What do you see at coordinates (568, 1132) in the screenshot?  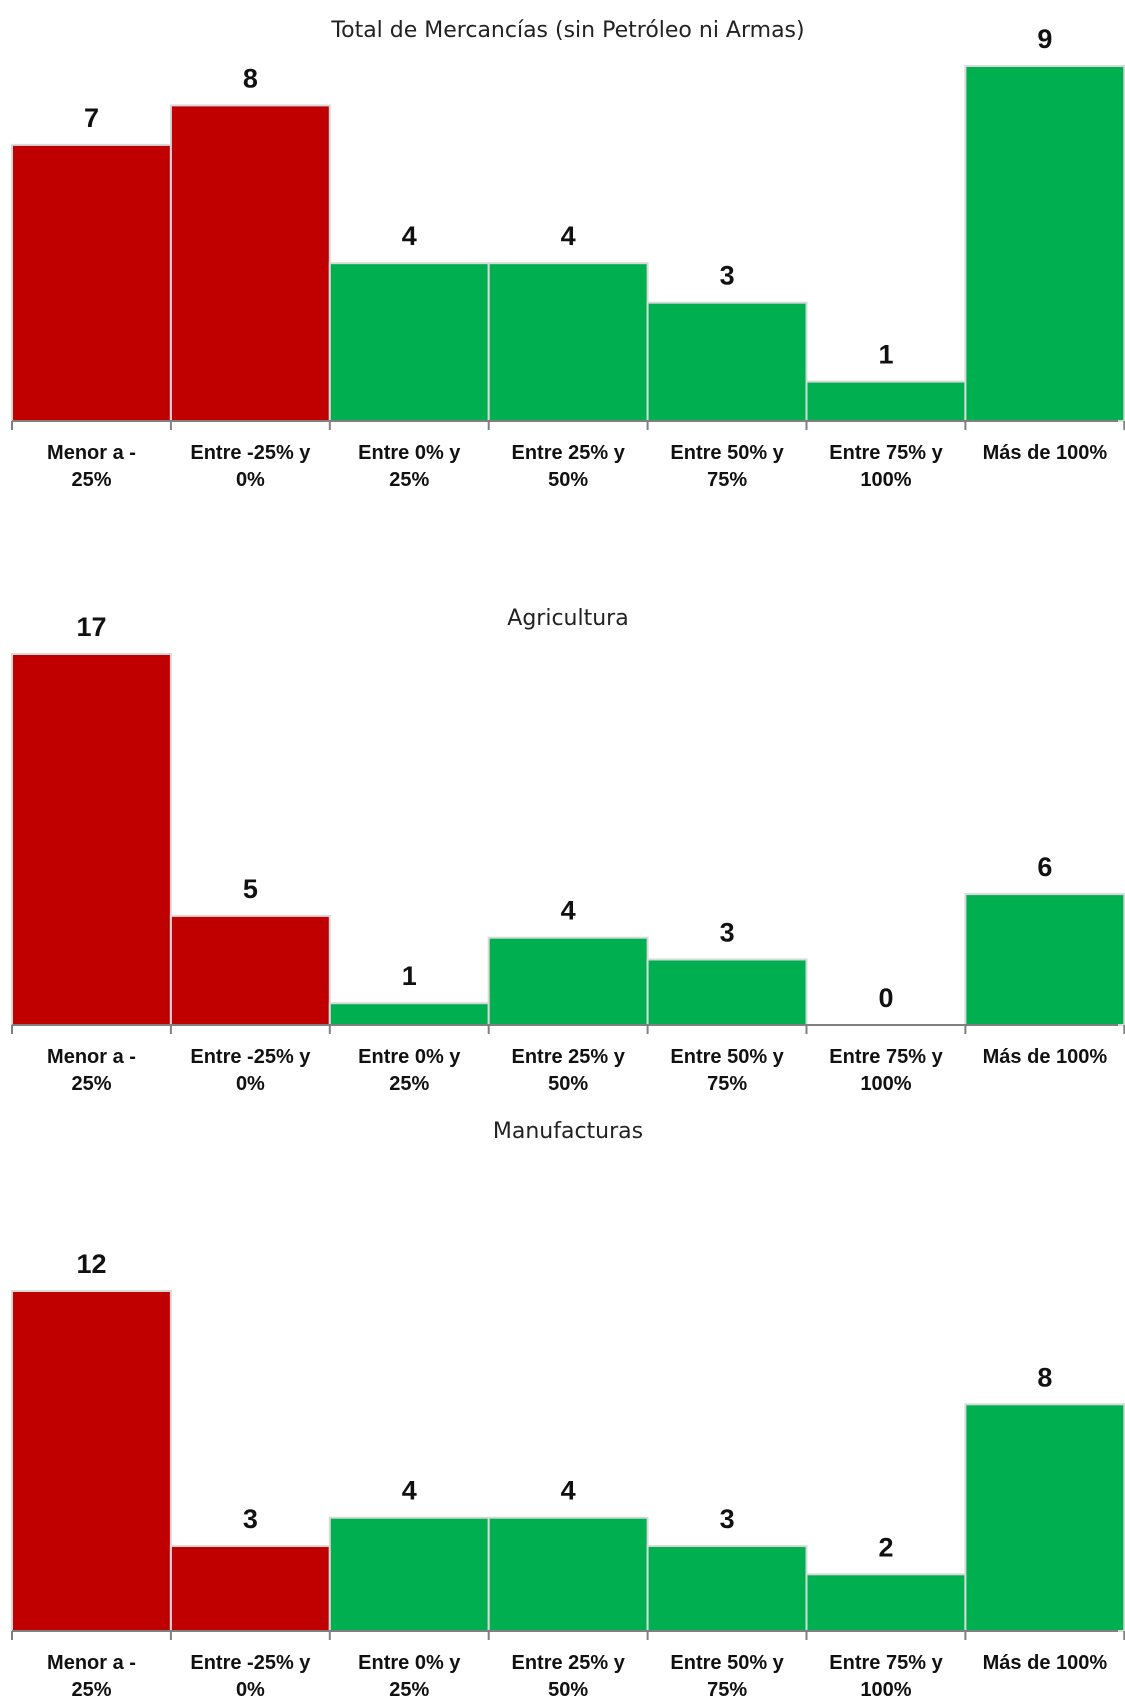 I see `chart-title: Manufacturas` at bounding box center [568, 1132].